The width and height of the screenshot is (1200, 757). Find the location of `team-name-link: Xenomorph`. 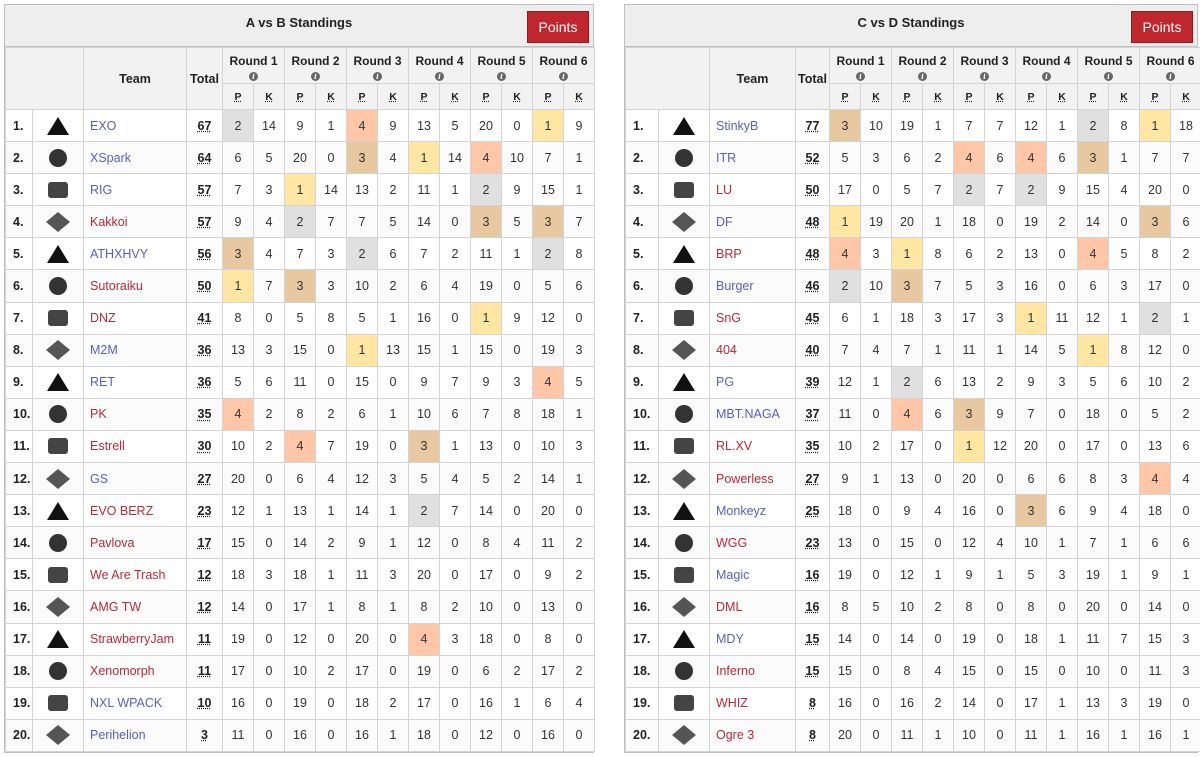

team-name-link: Xenomorph is located at coordinates (135, 671).